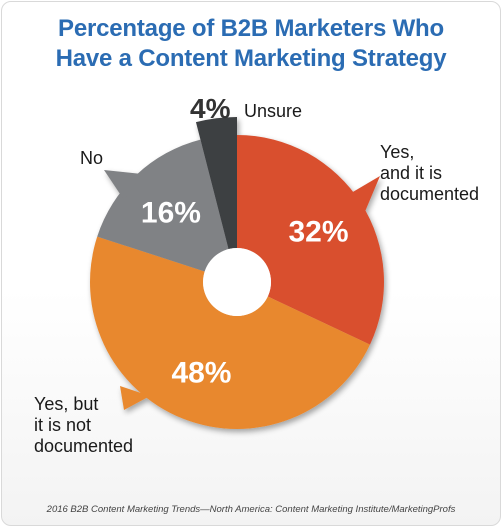 Image resolution: width=502 pixels, height=527 pixels. What do you see at coordinates (66, 404) in the screenshot?
I see `label-yes-not-documented-line-1: Yes, but` at bounding box center [66, 404].